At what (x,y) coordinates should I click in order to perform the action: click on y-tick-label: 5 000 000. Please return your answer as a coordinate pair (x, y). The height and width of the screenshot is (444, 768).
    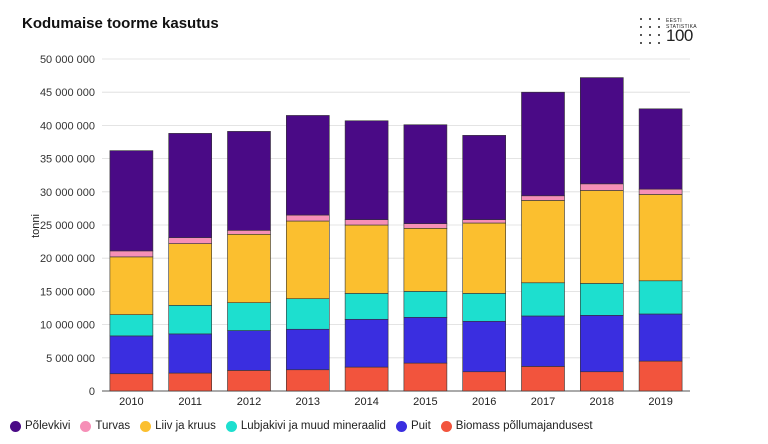
    Looking at the image, I should click on (70, 359).